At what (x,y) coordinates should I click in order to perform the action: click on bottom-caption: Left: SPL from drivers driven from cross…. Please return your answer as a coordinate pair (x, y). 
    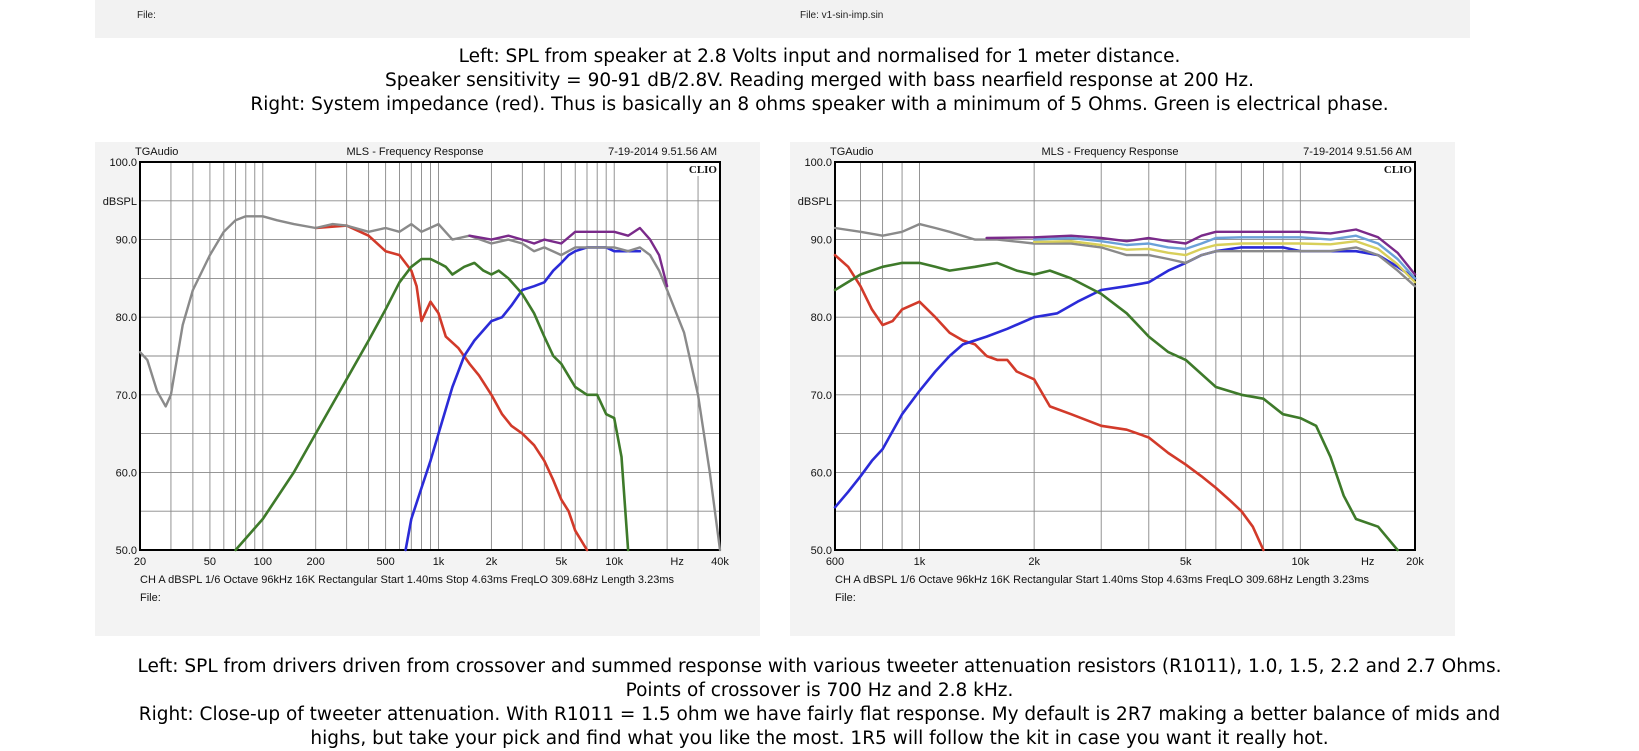
    Looking at the image, I should click on (819, 703).